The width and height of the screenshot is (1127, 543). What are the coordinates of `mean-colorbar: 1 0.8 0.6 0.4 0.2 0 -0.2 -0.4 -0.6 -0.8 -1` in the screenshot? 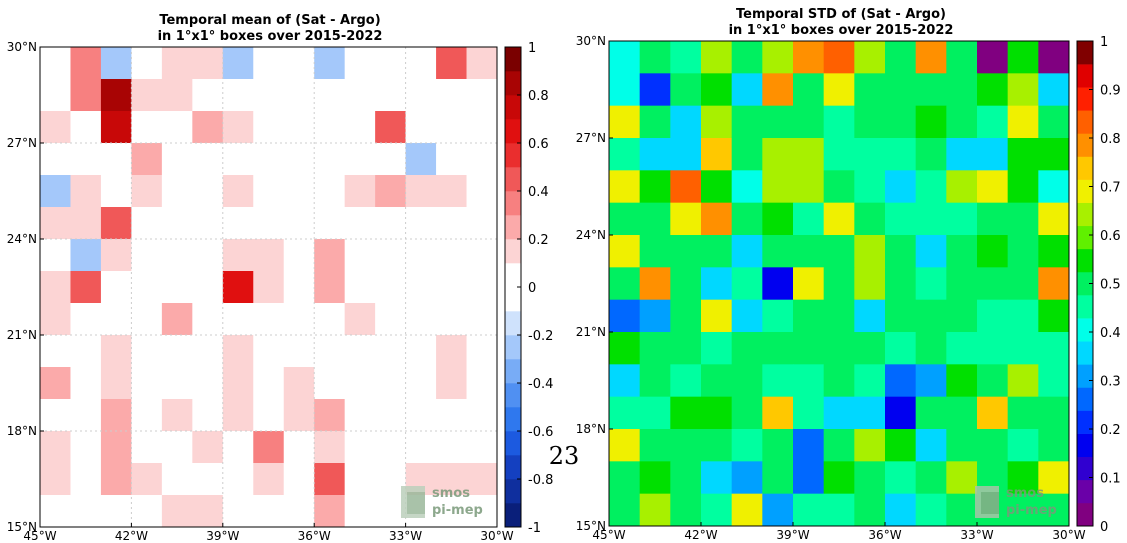 It's located at (528, 288).